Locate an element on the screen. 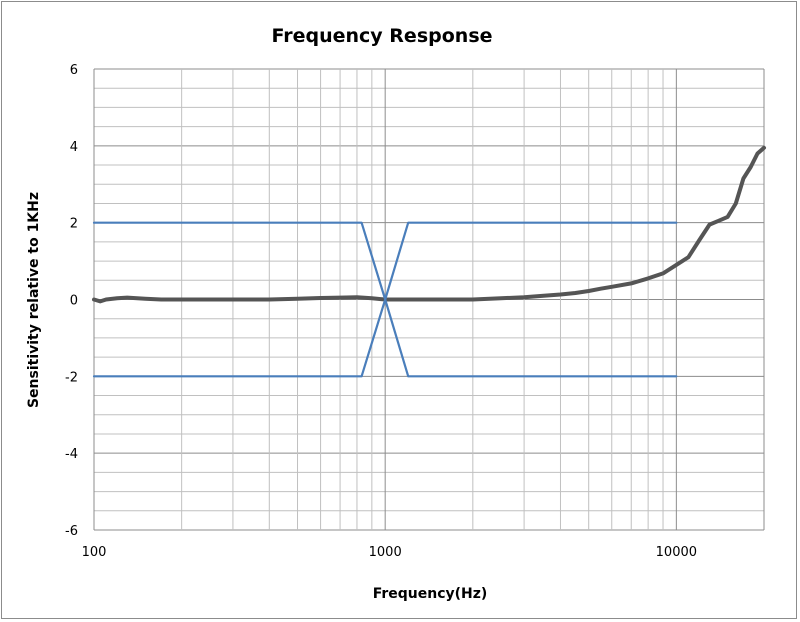  y-tick-label: 6 is located at coordinates (74, 70).